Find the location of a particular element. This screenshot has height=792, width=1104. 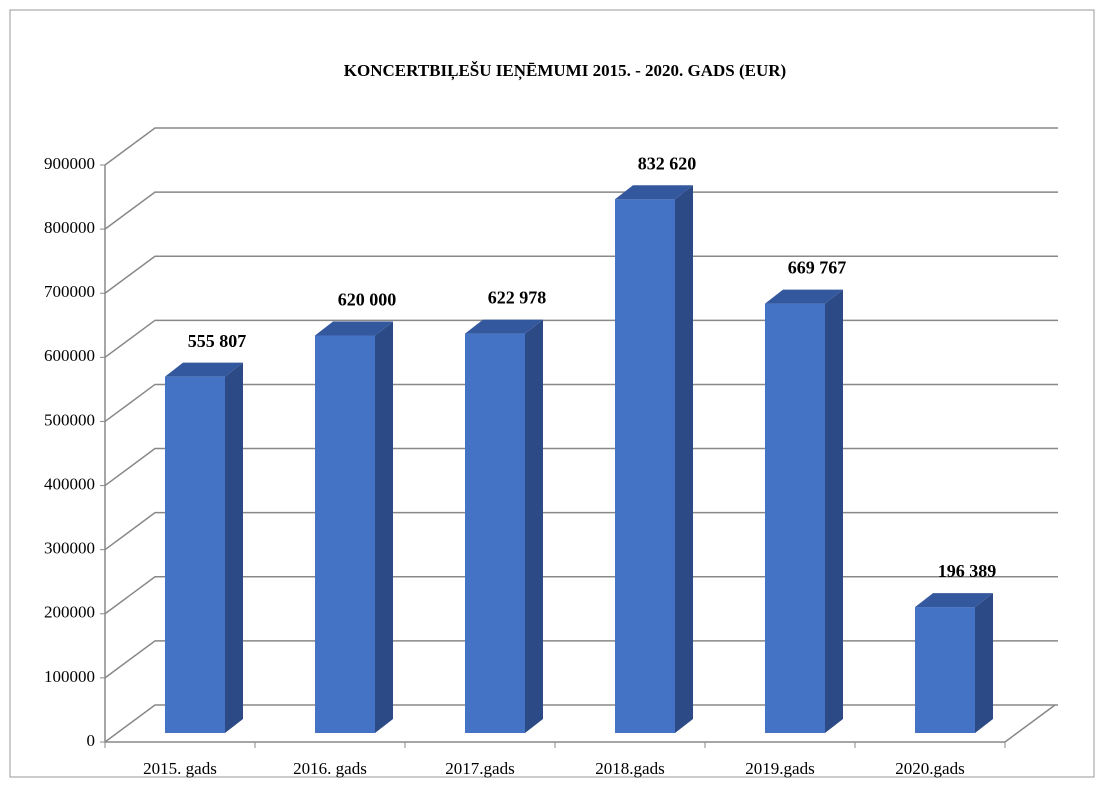

x-tick-label: 2016. gads is located at coordinates (330, 768).